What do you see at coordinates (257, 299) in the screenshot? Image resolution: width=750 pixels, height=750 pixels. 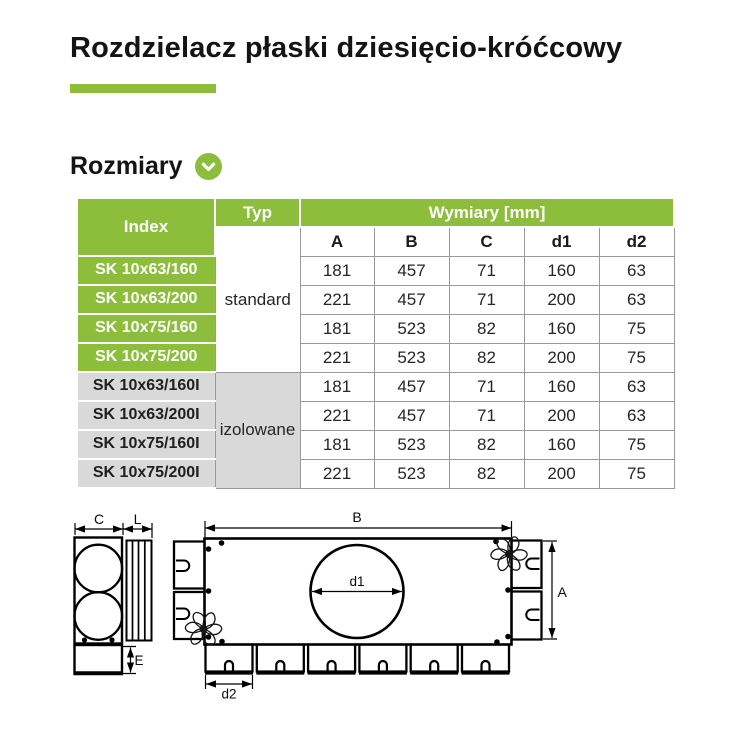 I see `type-cell-standard: standard` at bounding box center [257, 299].